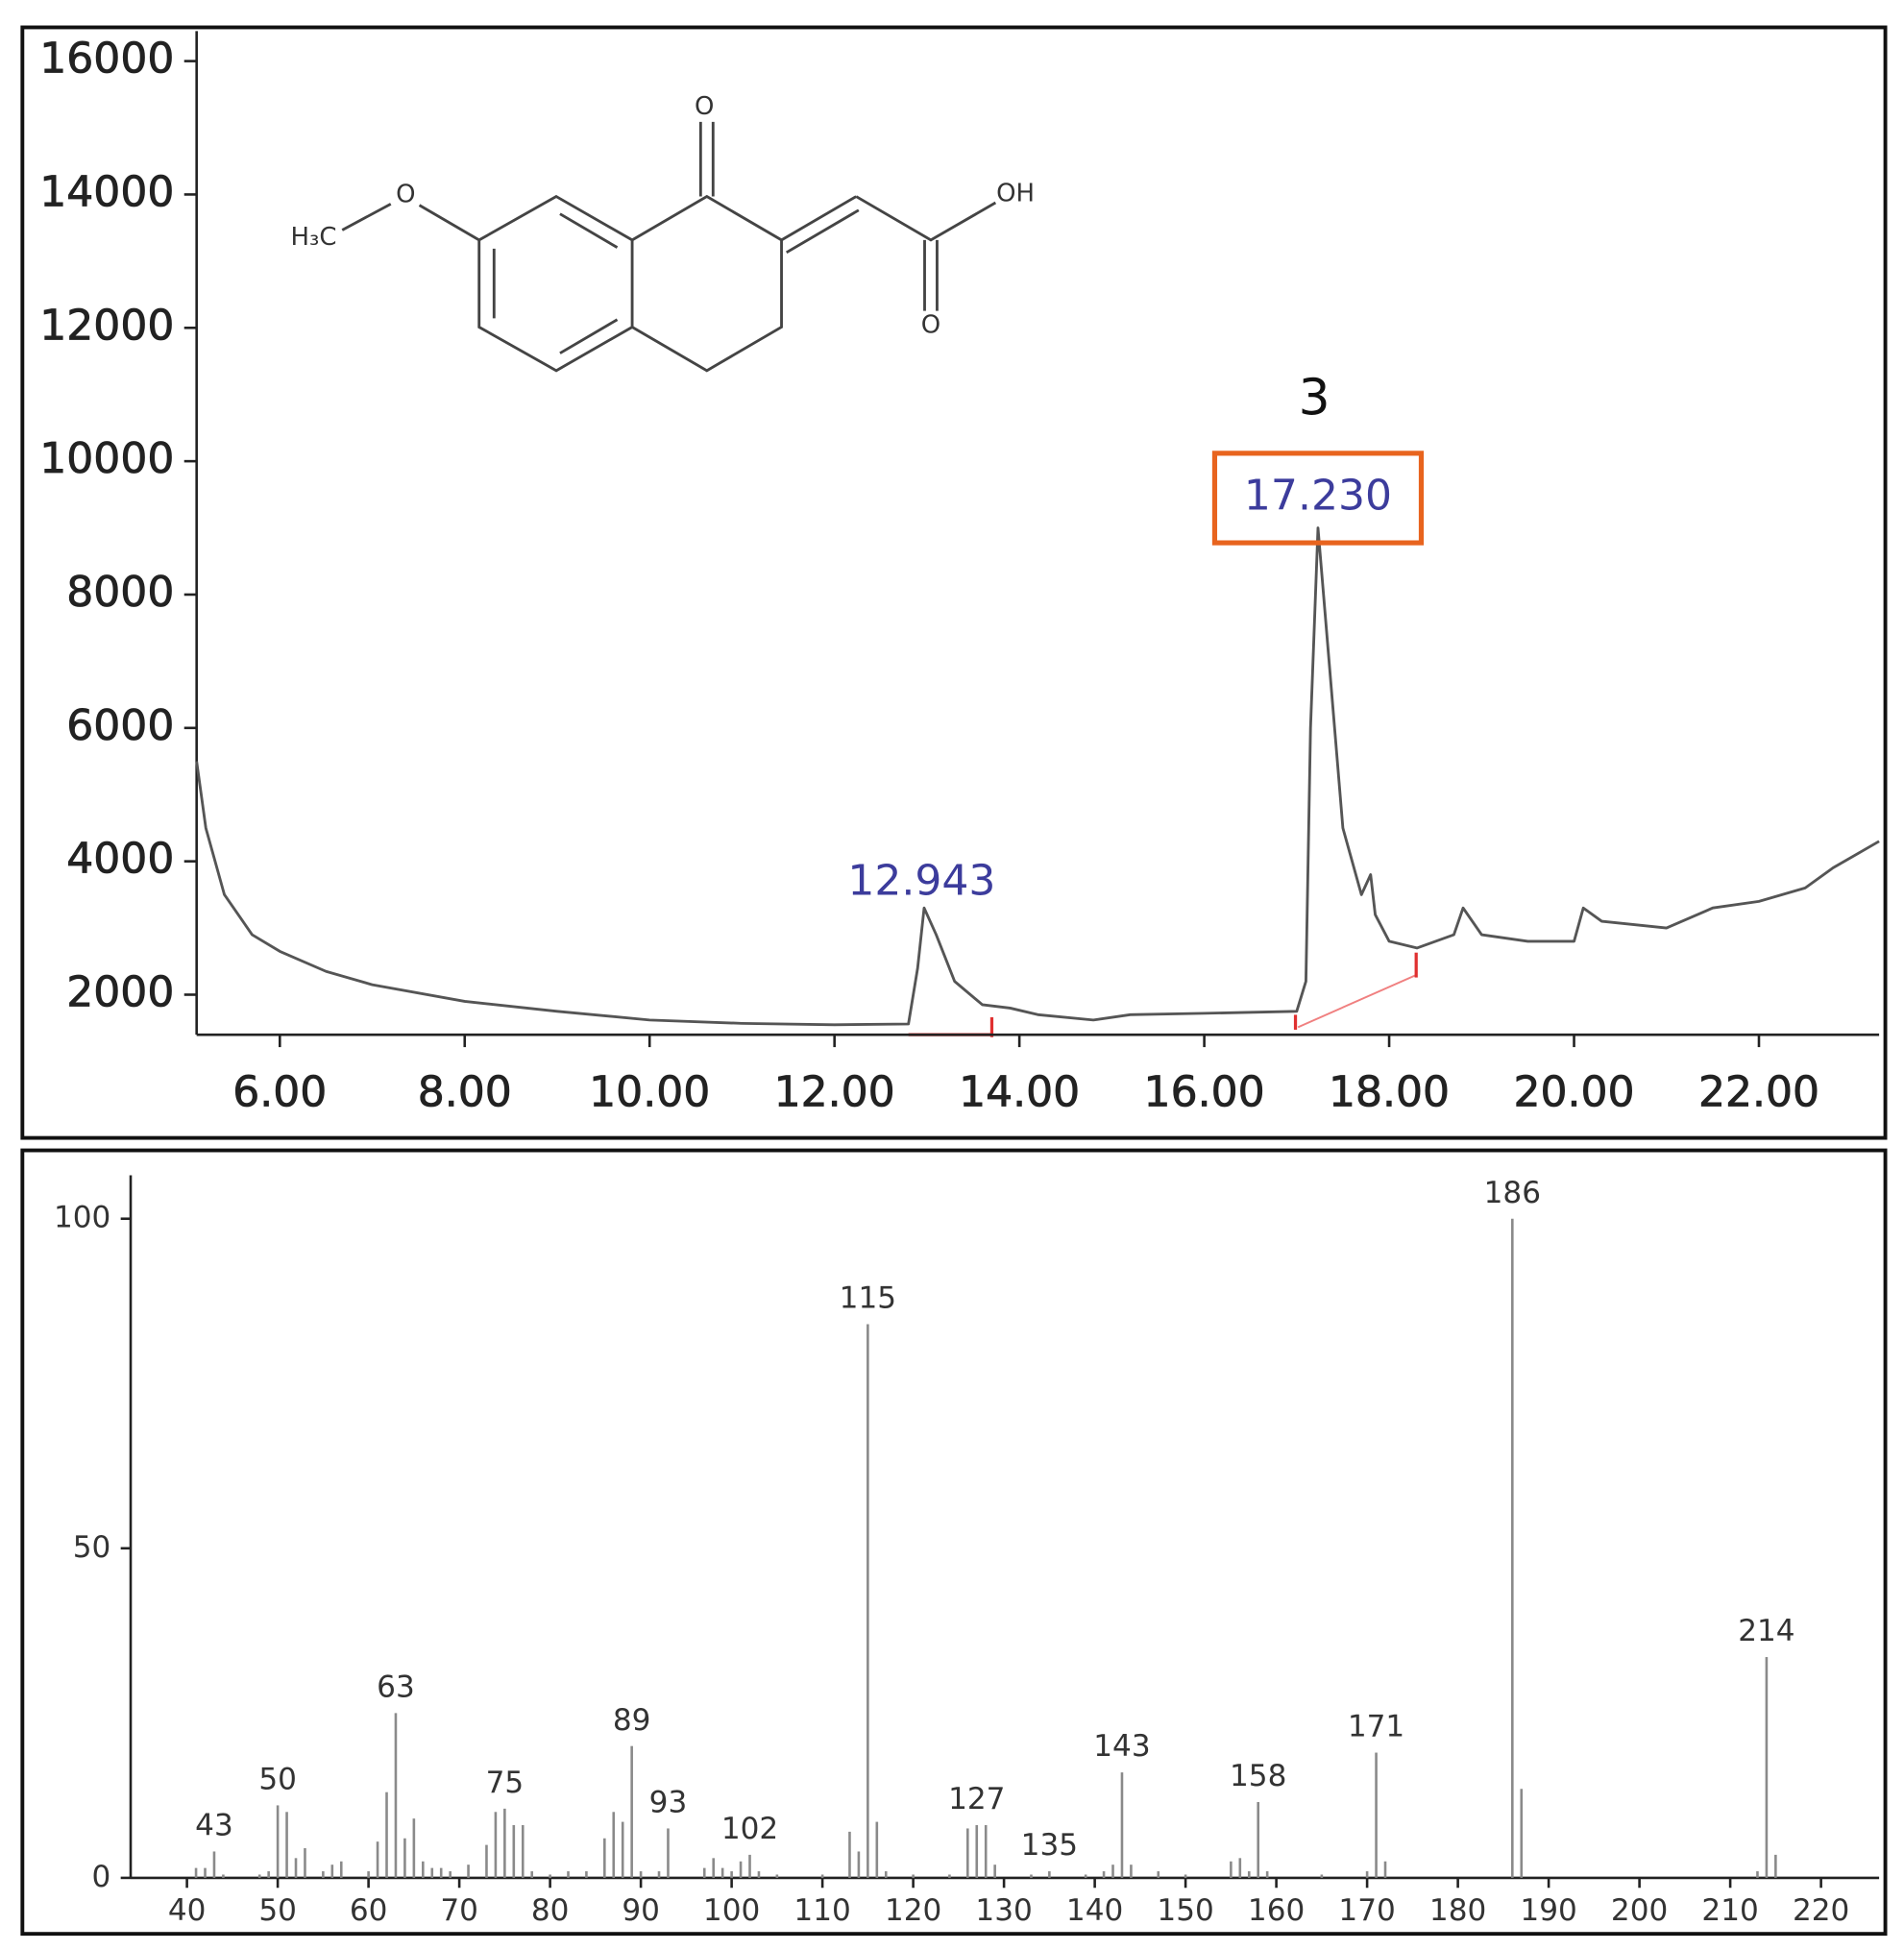  I want to click on peak-label: 214, so click(1766, 1631).